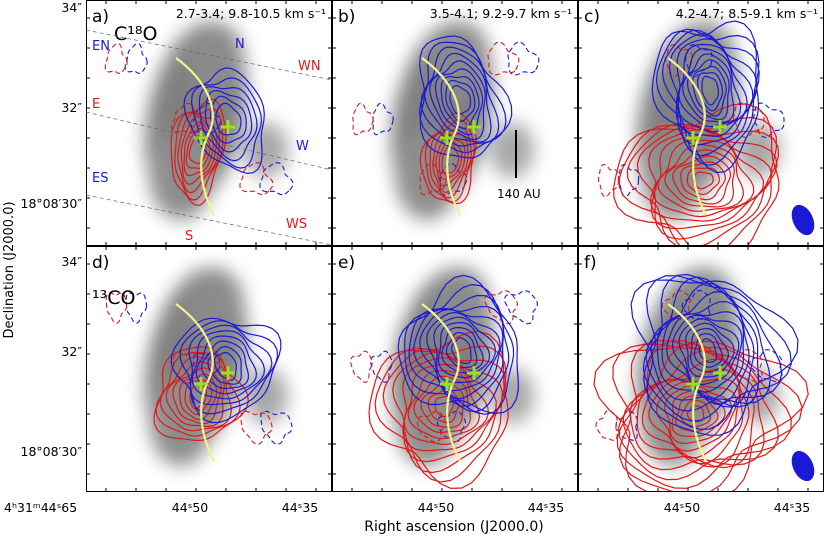 The width and height of the screenshot is (830, 539). I want to click on panel-b-content, so click(446, 120).